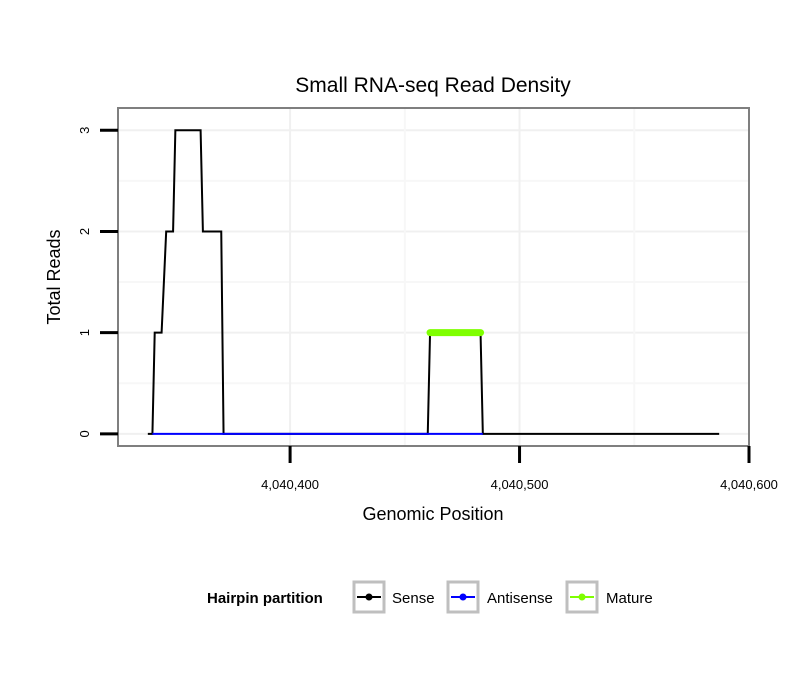 This screenshot has height=690, width=810. What do you see at coordinates (629, 598) in the screenshot?
I see `legend-label-mature: Mature` at bounding box center [629, 598].